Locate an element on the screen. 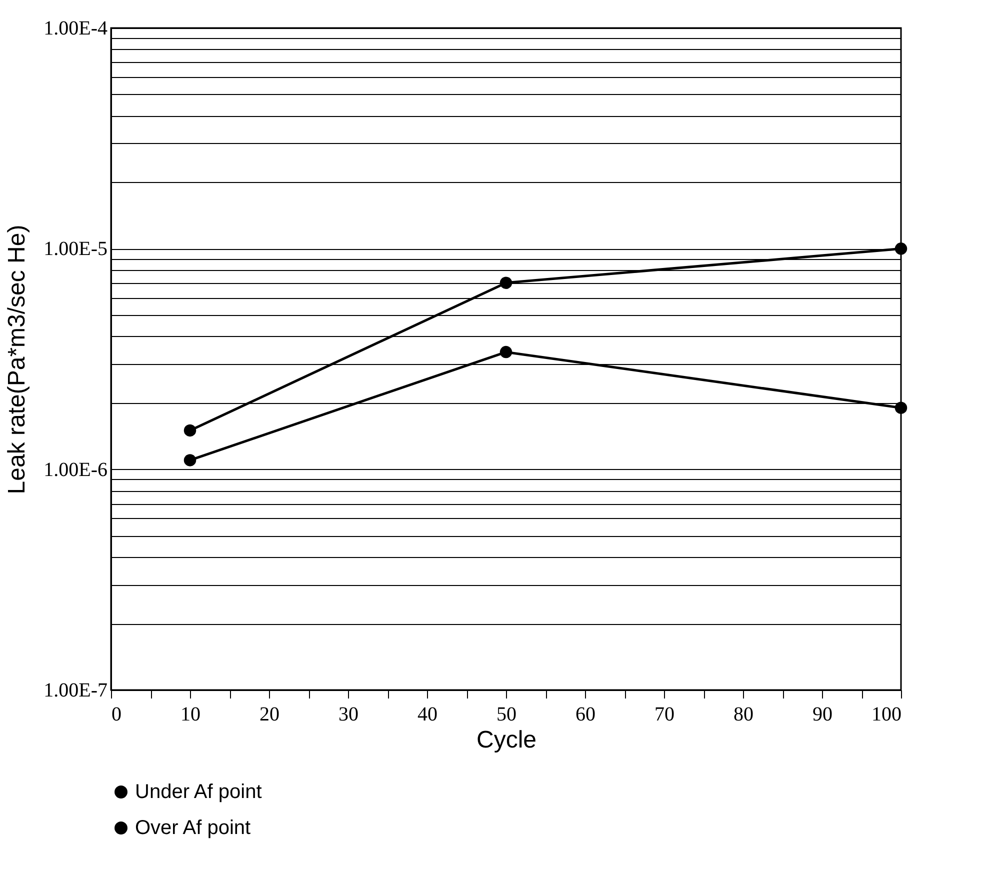 The image size is (991, 884). x-tick-label: 30 is located at coordinates (348, 715).